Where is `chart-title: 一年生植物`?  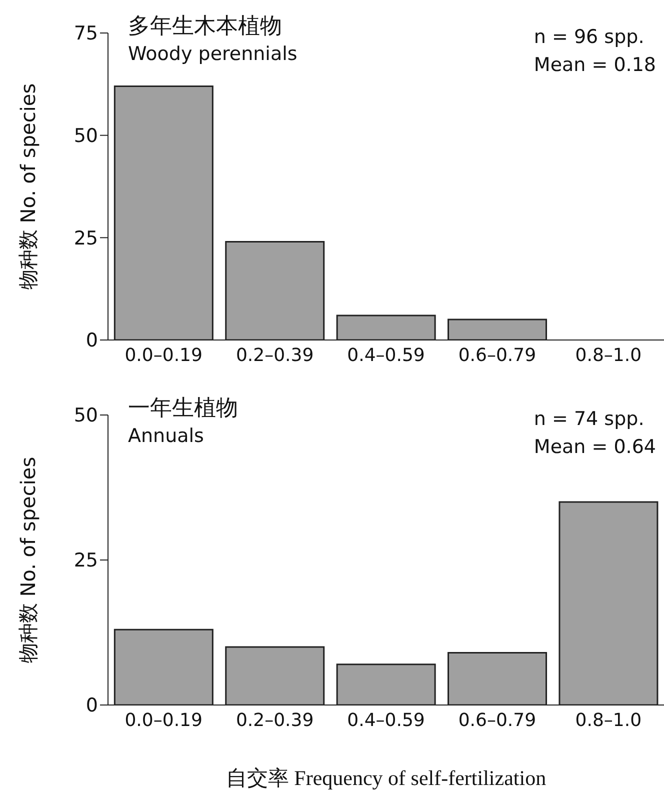 chart-title: 一年生植物 is located at coordinates (183, 409).